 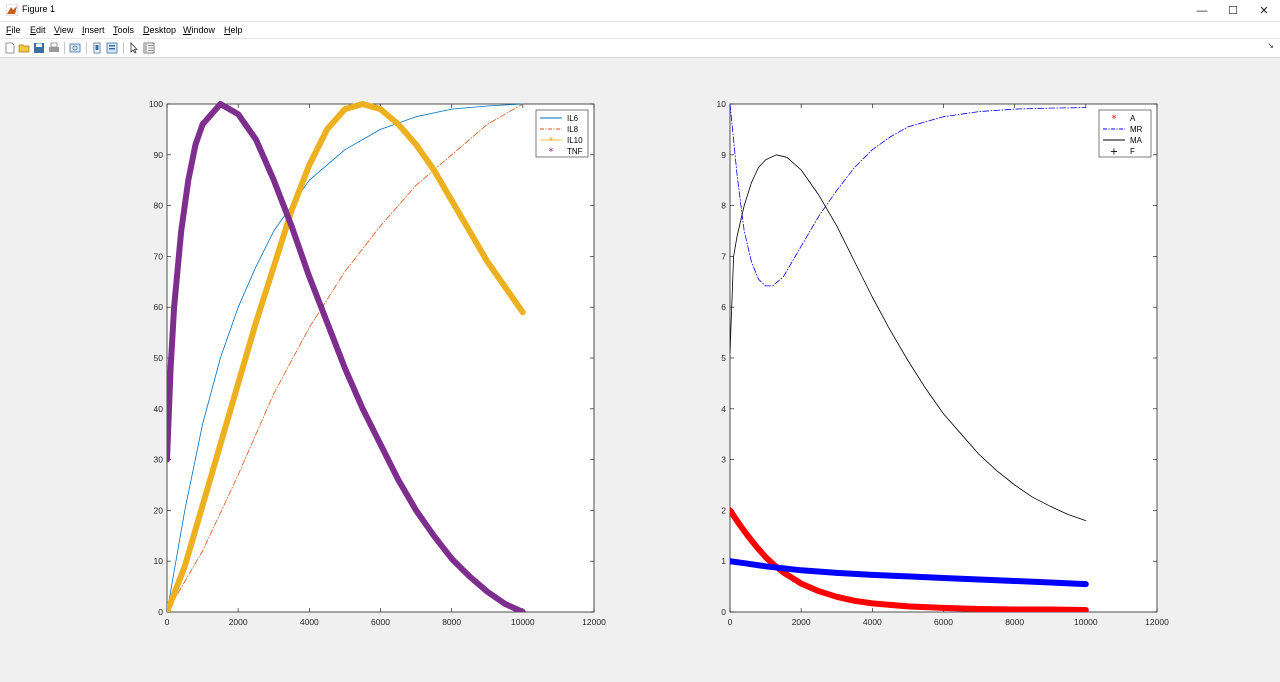 I want to click on insert-colorbar-icon, so click(x=112, y=48).